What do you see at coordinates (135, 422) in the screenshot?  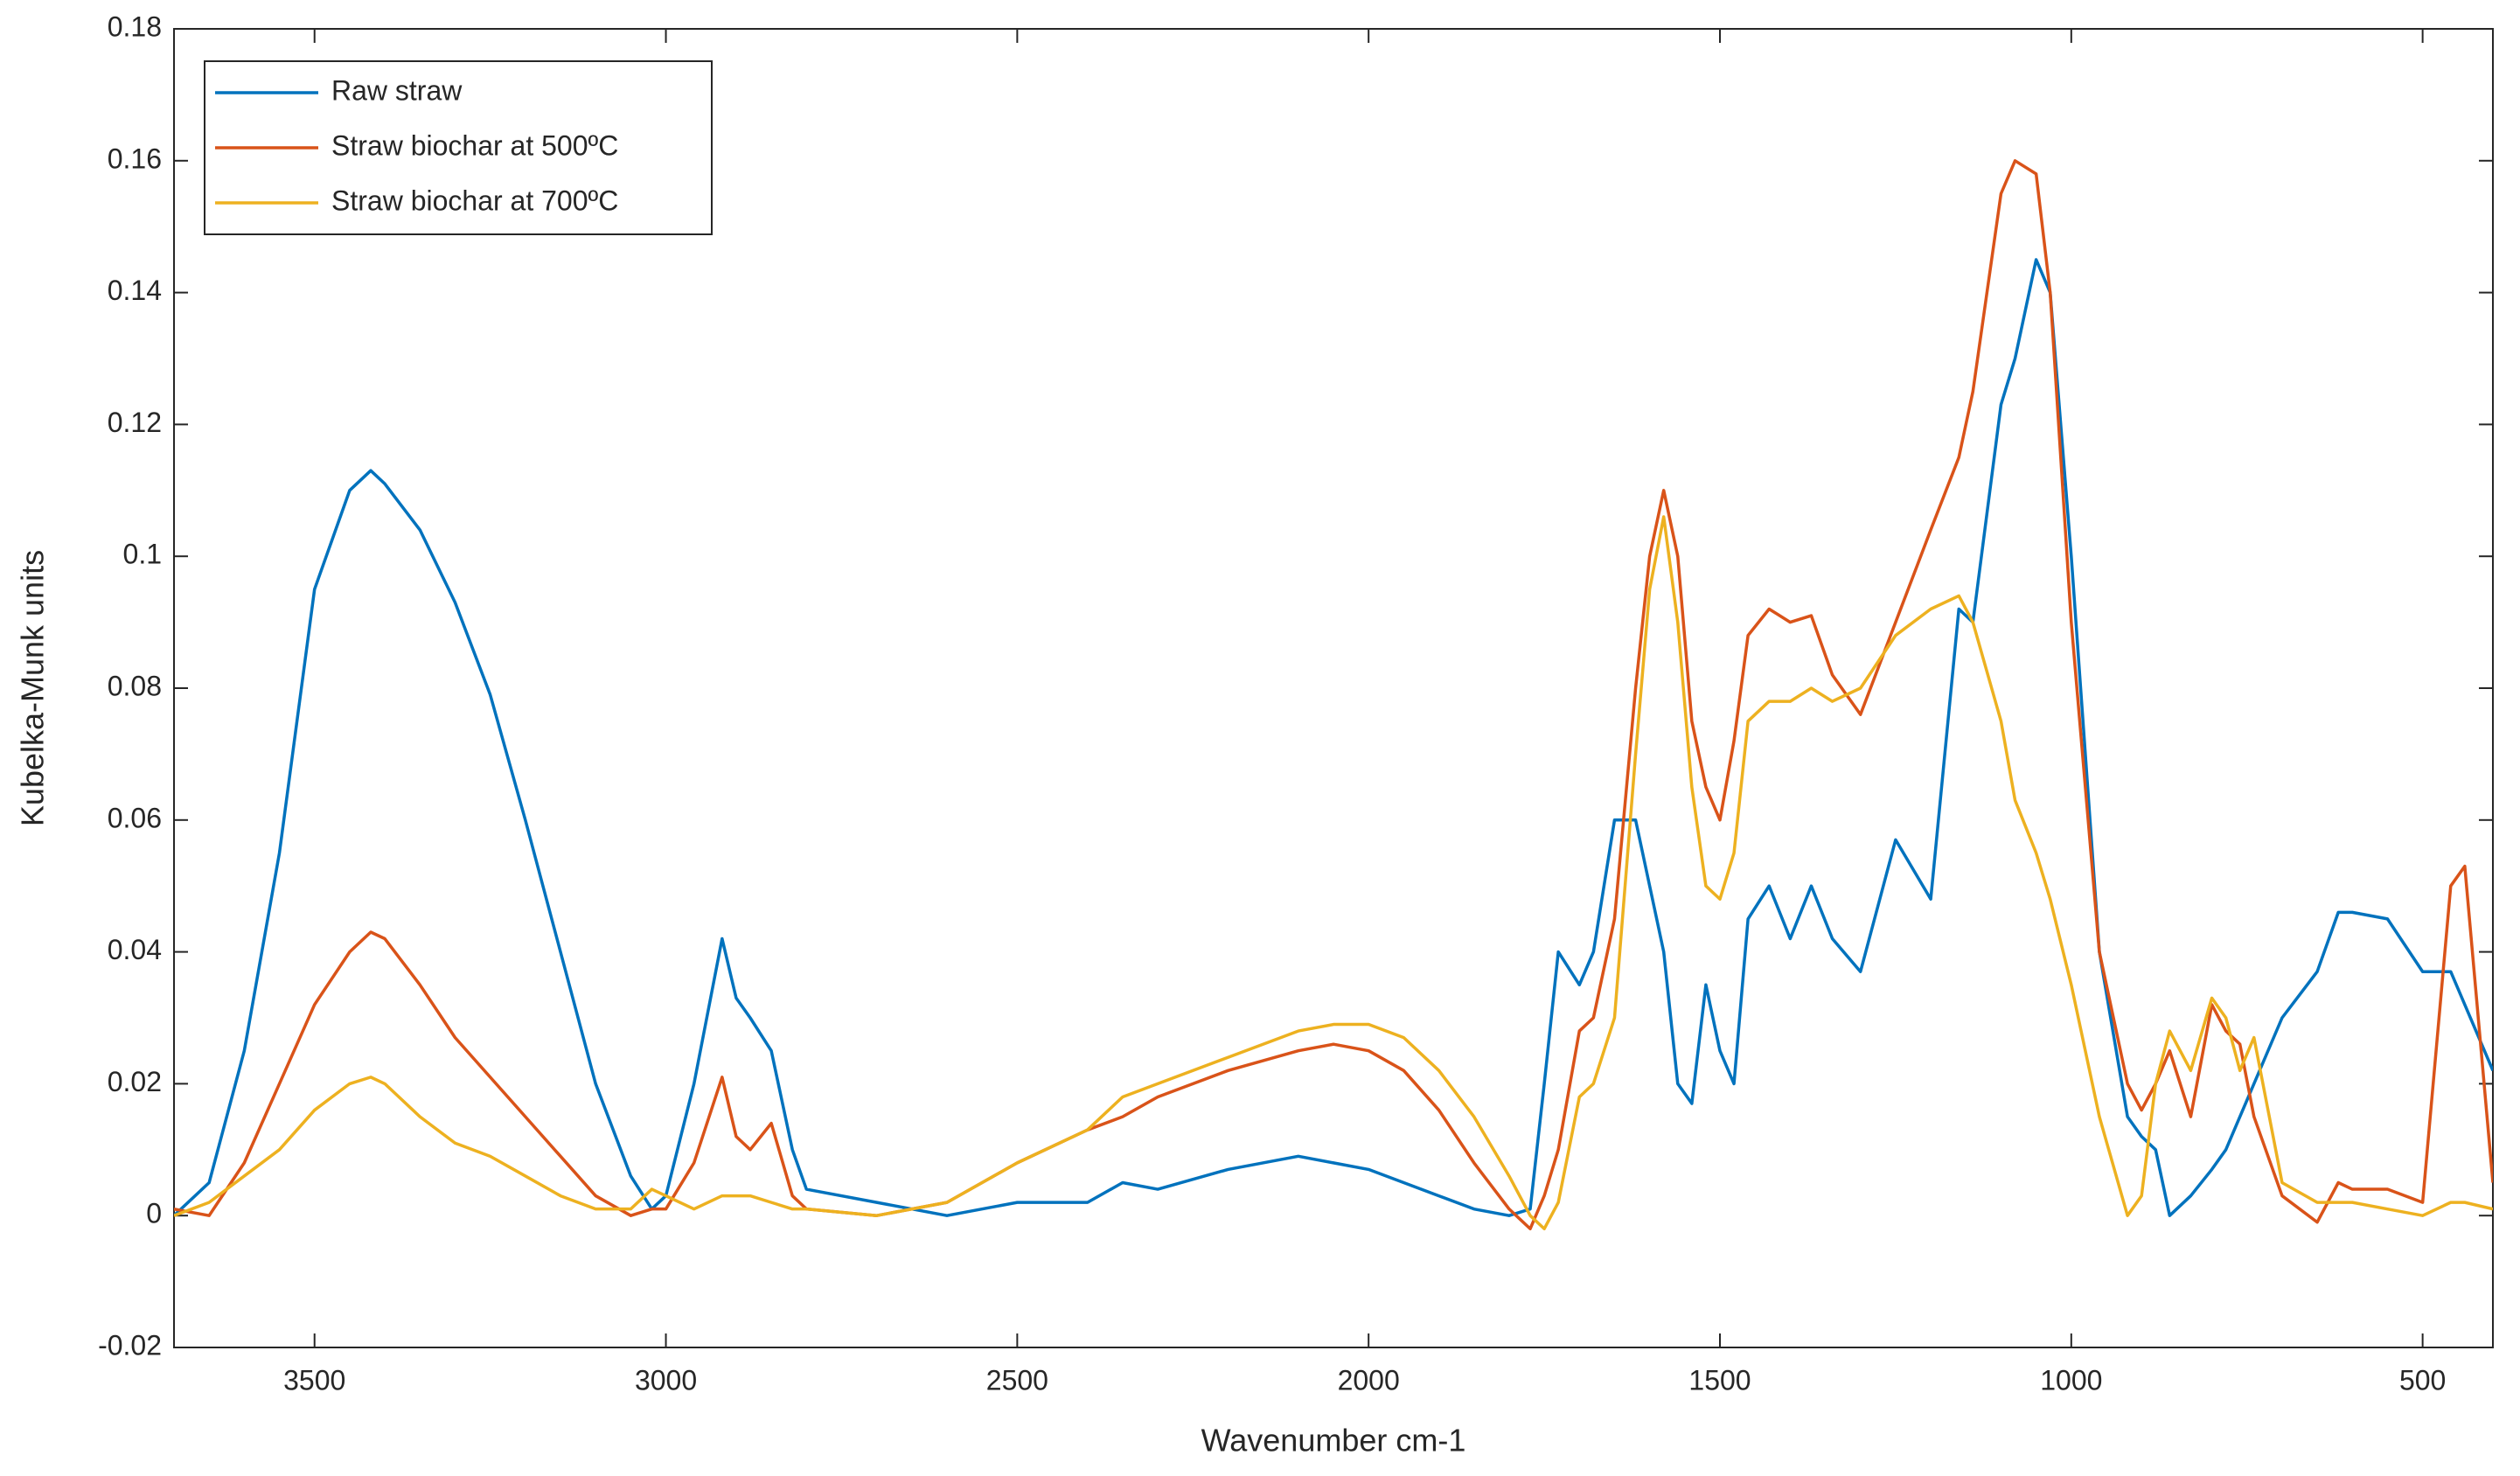 I see `y-tick-label: 0.12` at bounding box center [135, 422].